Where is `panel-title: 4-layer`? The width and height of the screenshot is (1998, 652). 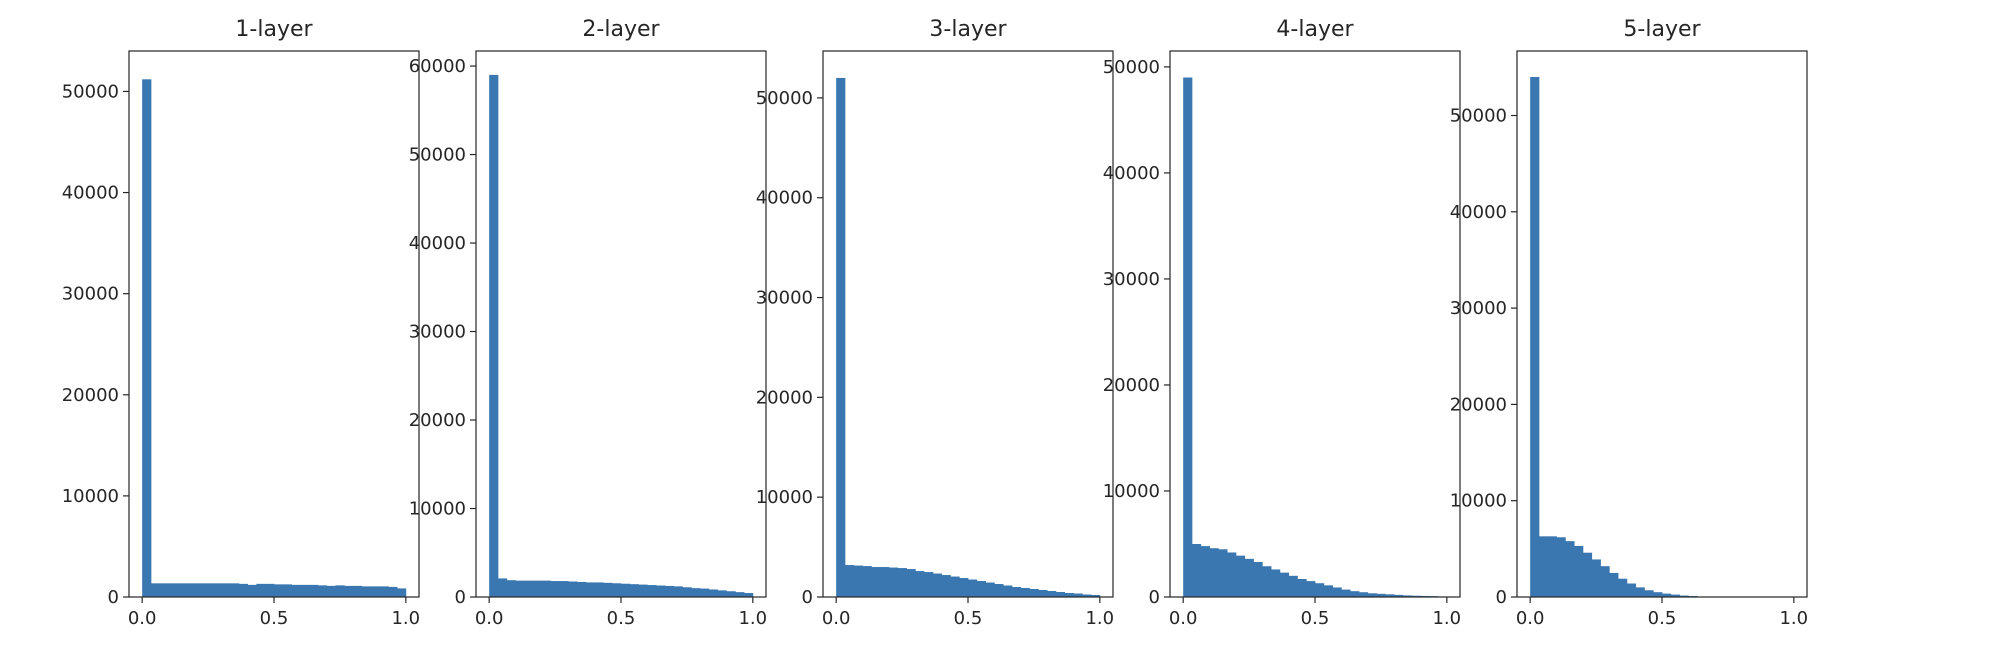
panel-title: 4-layer is located at coordinates (1315, 29).